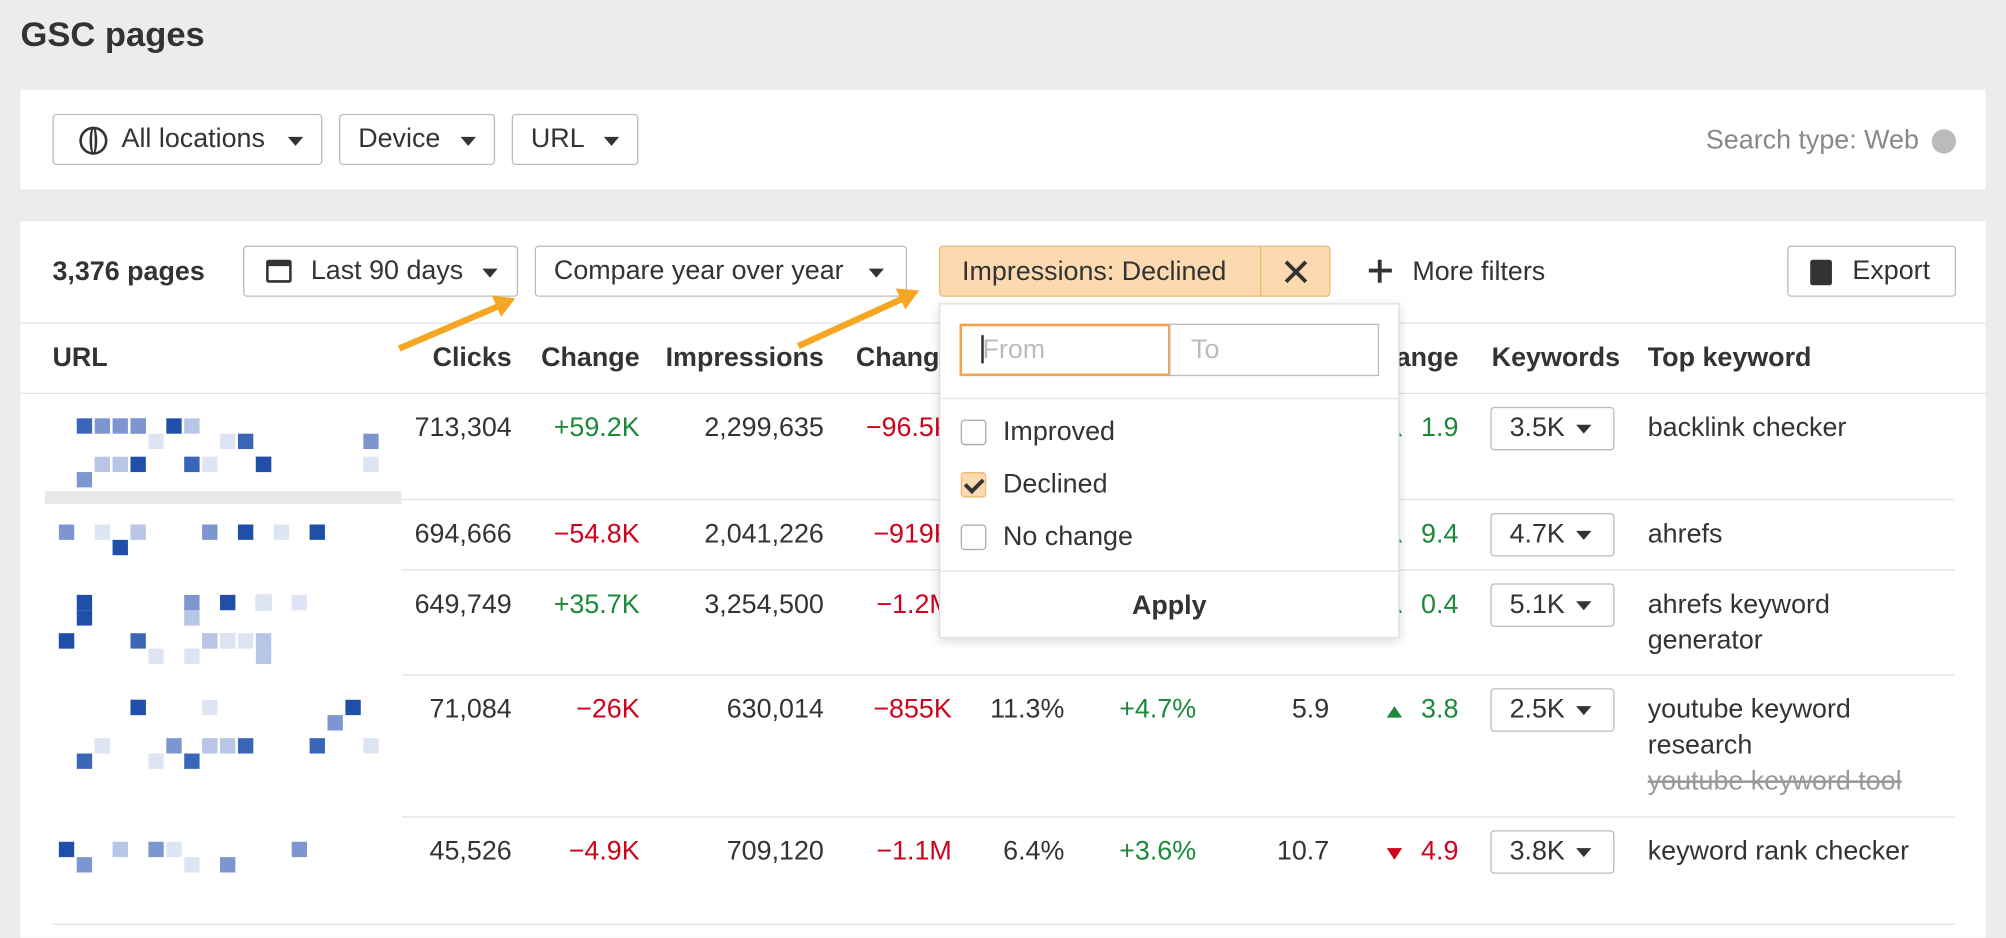  Describe the element at coordinates (764, 428) in the screenshot. I see `cell-impressions: 2,299,635` at that location.